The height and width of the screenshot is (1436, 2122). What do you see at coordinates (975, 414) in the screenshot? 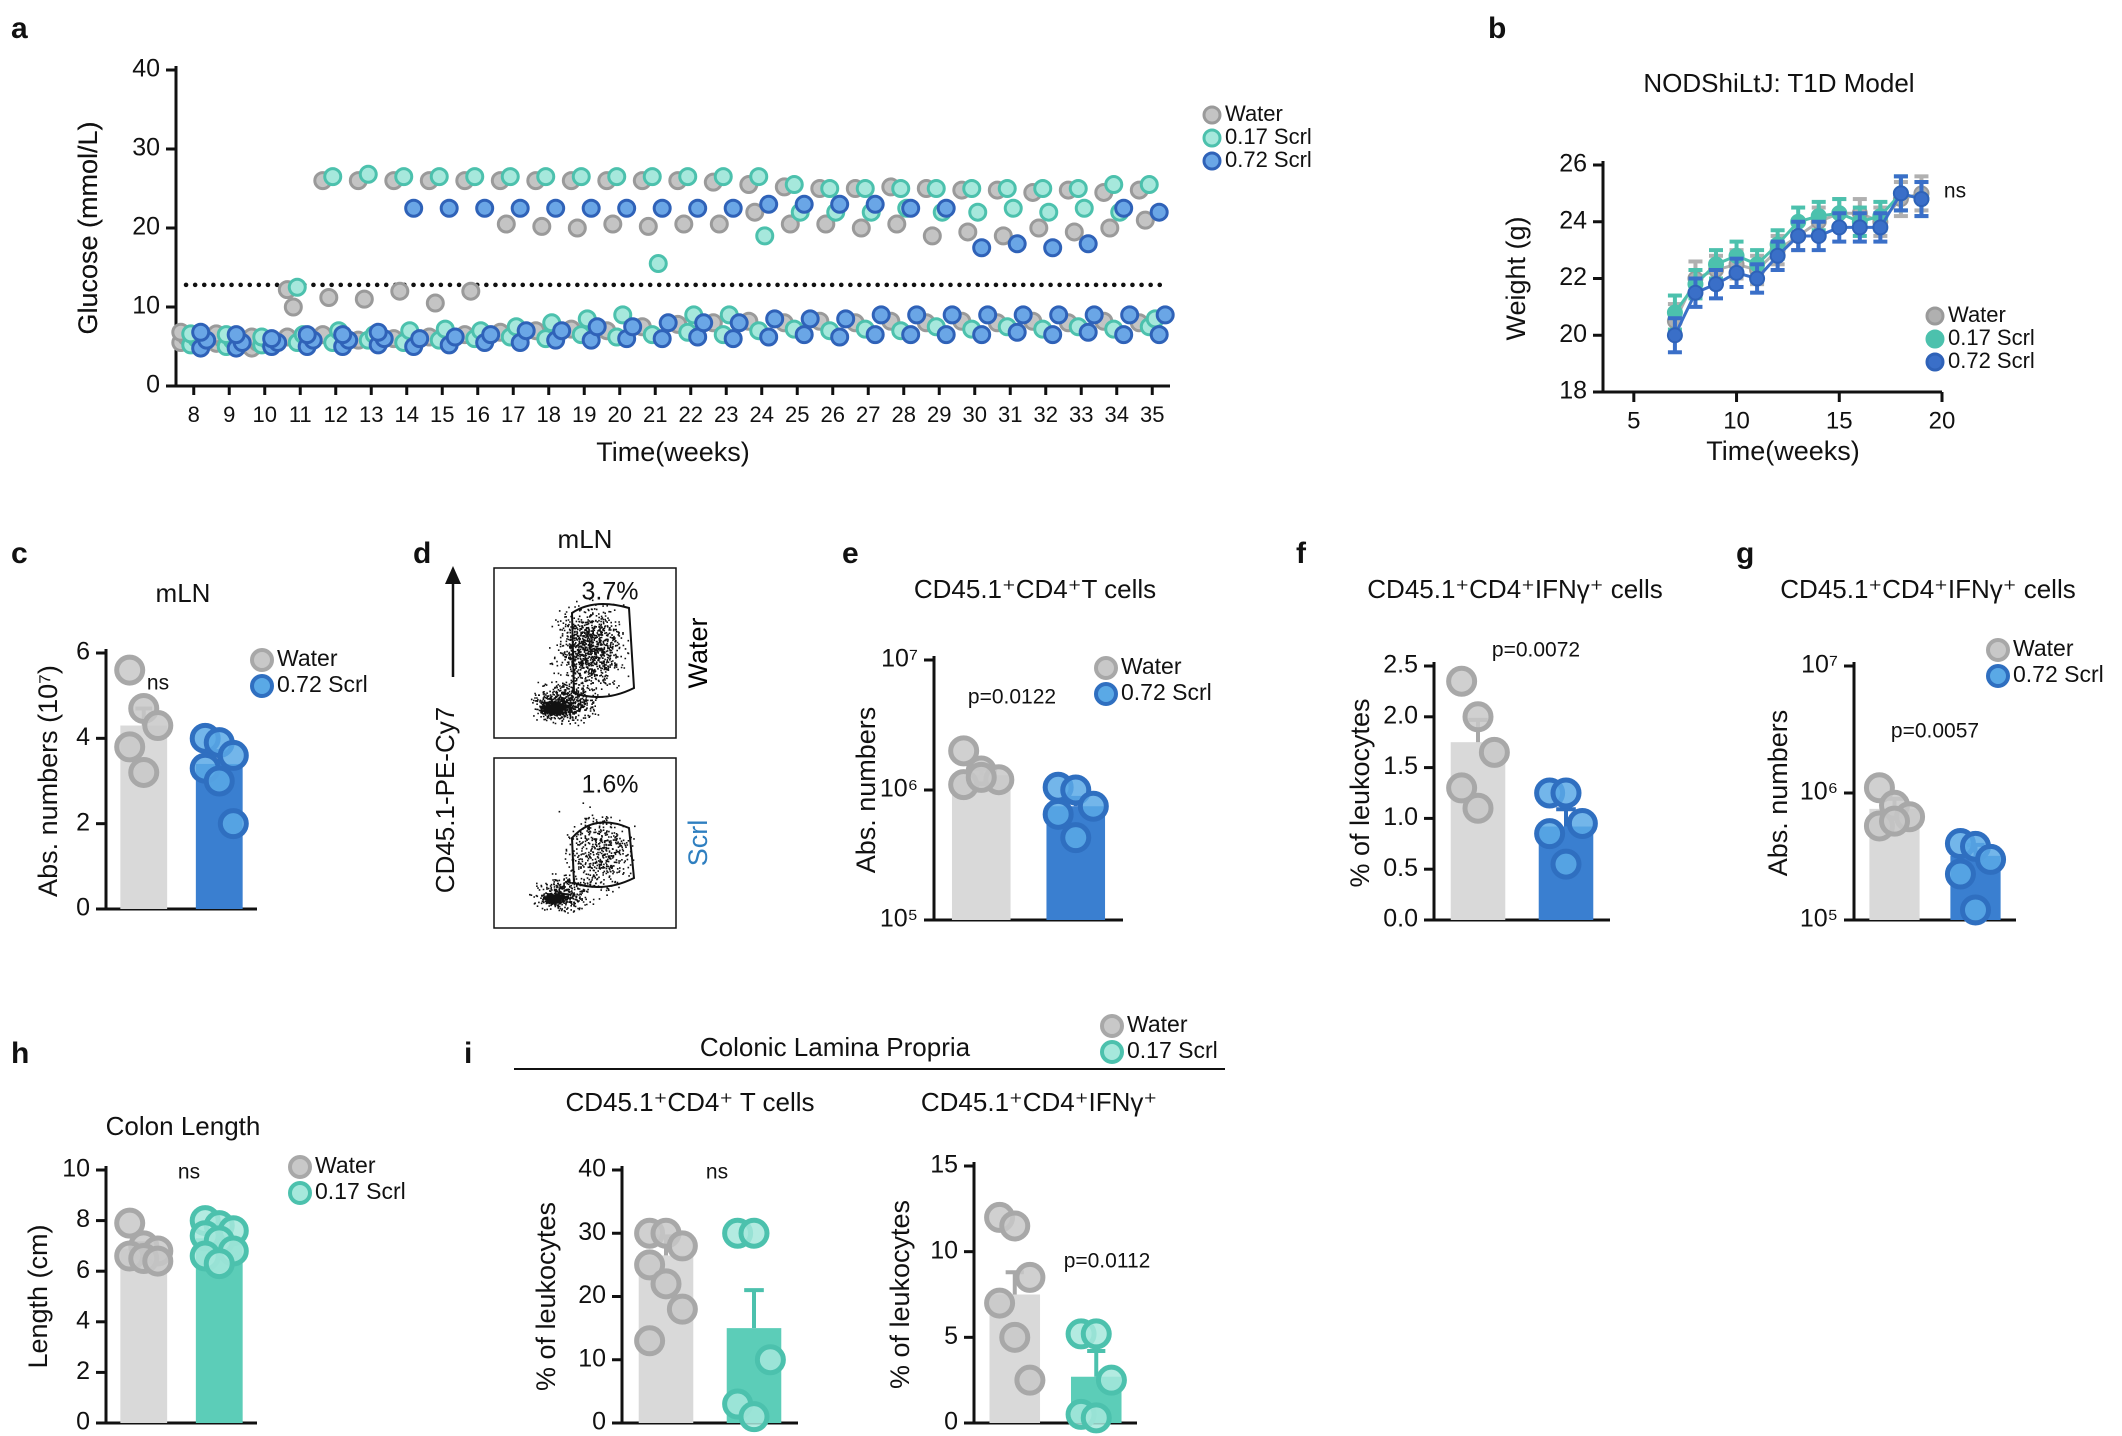
I see `x-tick-label: 30` at bounding box center [975, 414].